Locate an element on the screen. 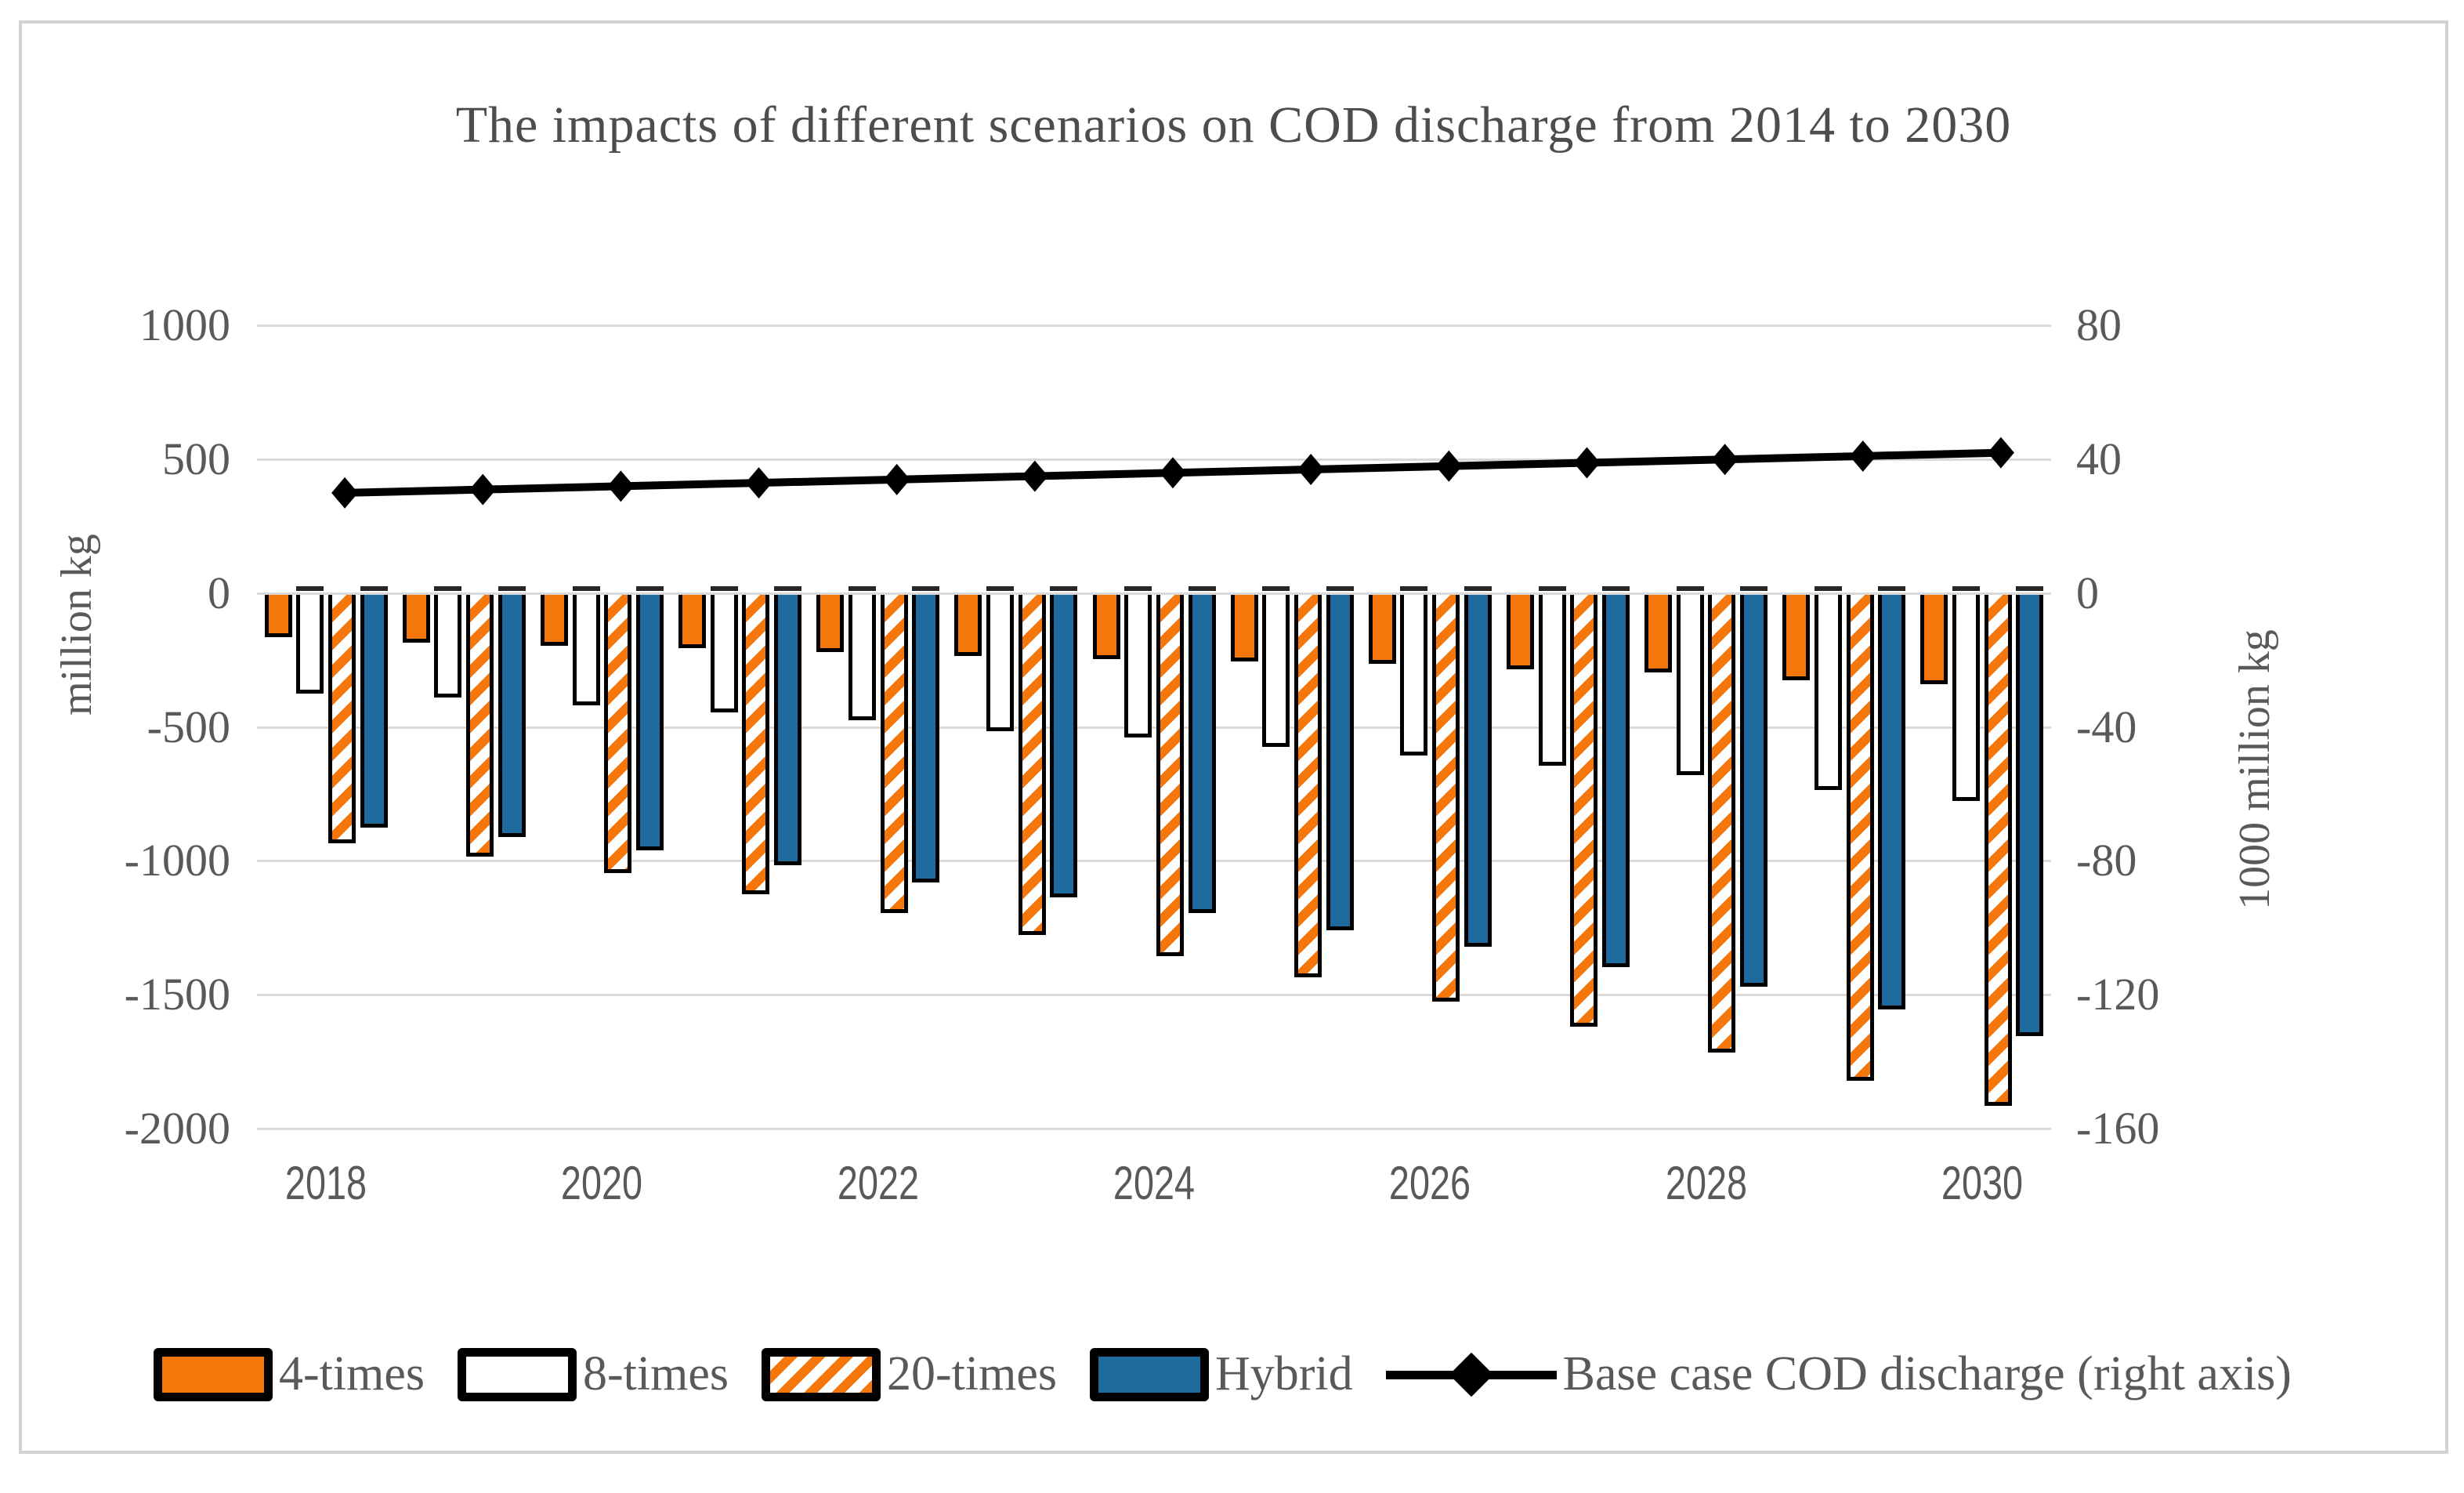  legend-swatch-4-times is located at coordinates (213, 1374).